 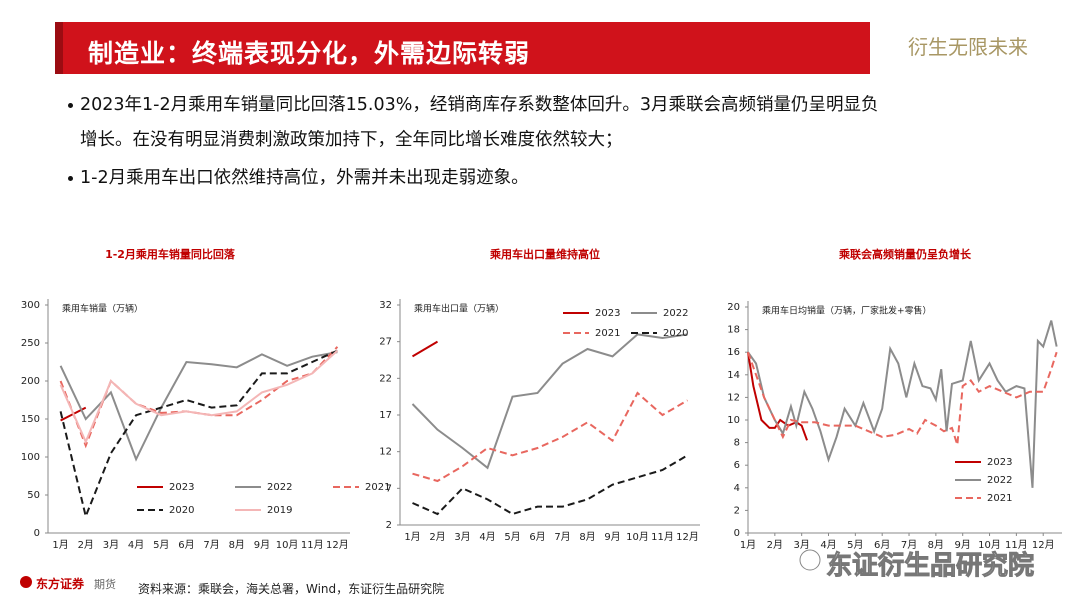 What do you see at coordinates (102, 309) in the screenshot?
I see `axis-label: 乘用车销量（万辆）` at bounding box center [102, 309].